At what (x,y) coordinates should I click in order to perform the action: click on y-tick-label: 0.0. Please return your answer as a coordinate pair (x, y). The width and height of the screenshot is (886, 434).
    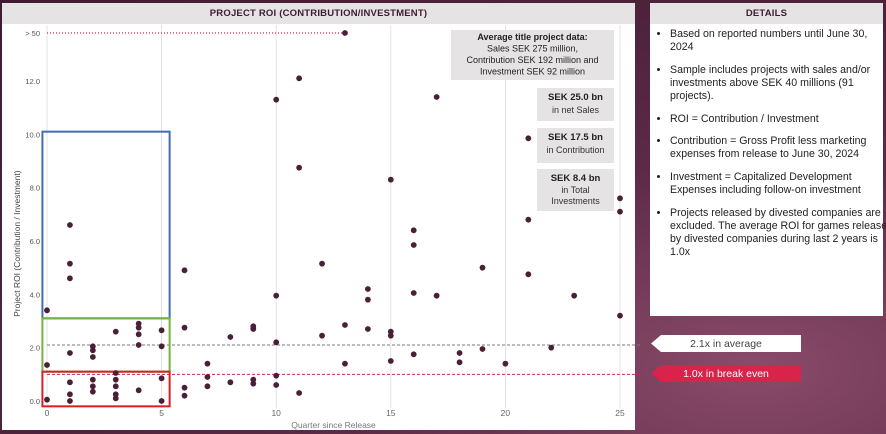
    Looking at the image, I should click on (35, 401).